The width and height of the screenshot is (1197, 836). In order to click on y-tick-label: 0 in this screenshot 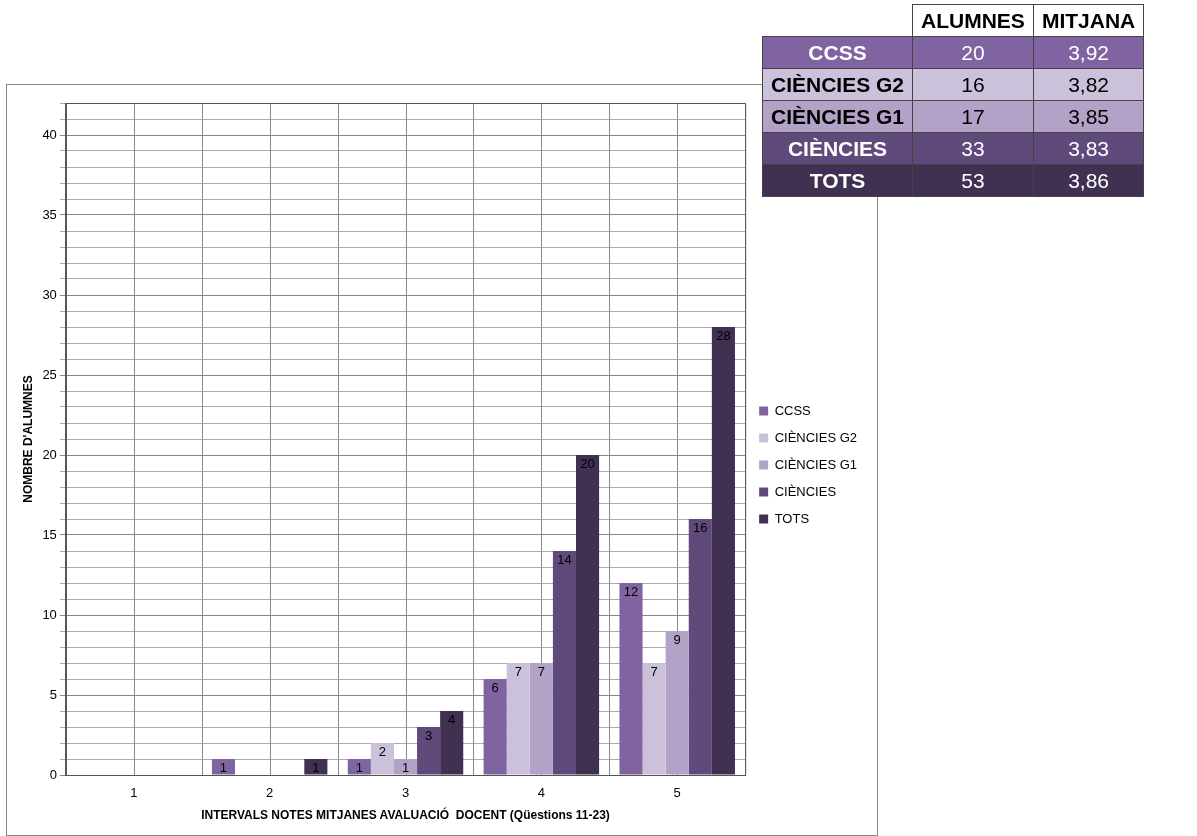, I will do `click(53, 774)`.